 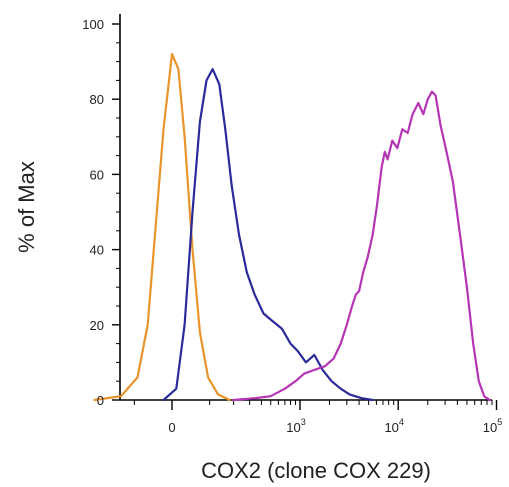 I want to click on y-tick-labels: 0 20 40 60 80 100, so click(x=93, y=212).